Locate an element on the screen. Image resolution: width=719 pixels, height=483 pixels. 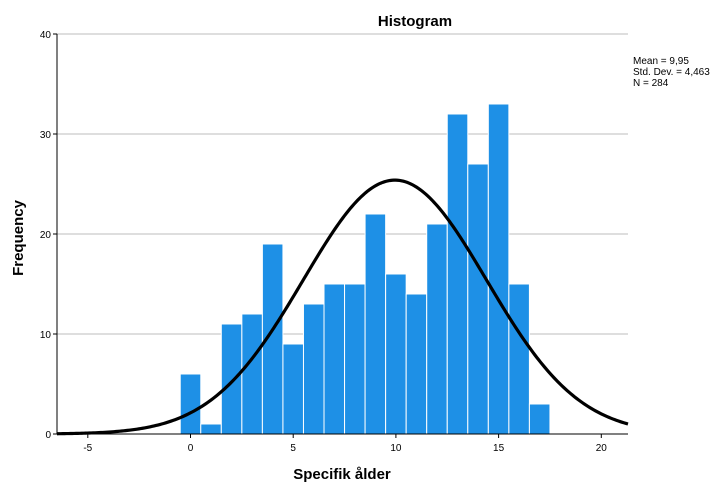
y-tick-label: 30 is located at coordinates (46, 135).